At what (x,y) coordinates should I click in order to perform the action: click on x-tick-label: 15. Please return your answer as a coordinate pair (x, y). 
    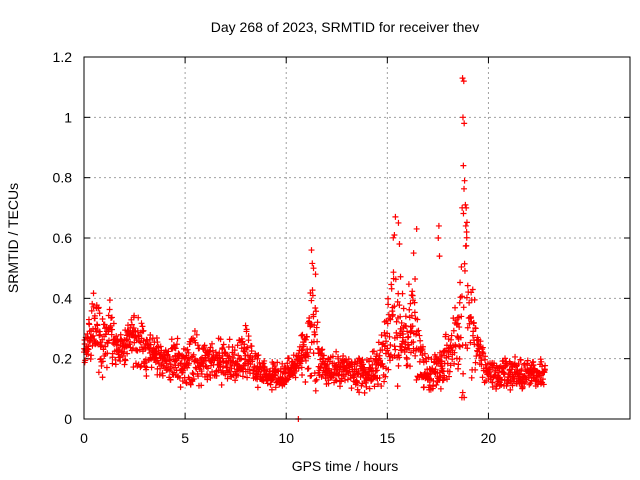
    Looking at the image, I should click on (388, 438).